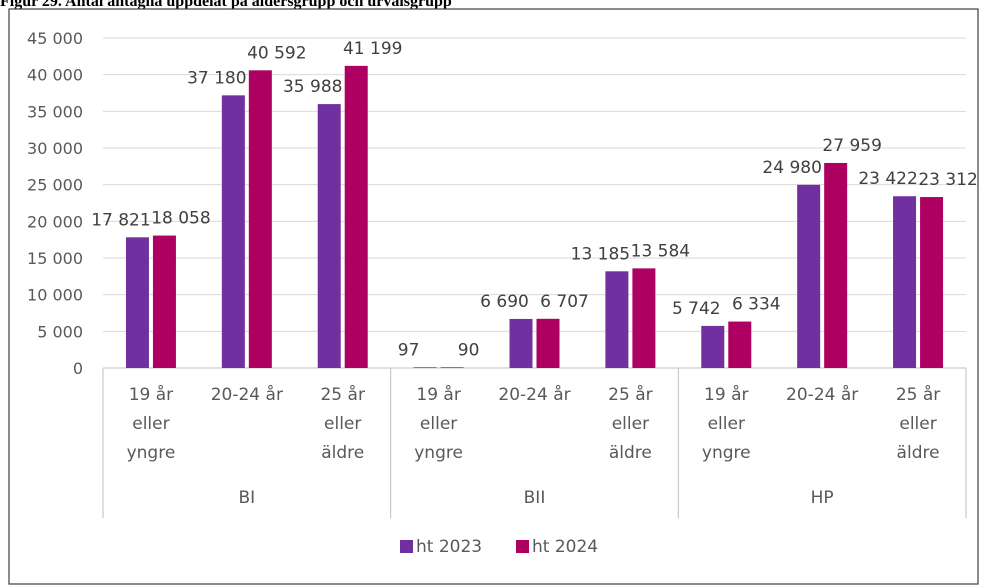 The height and width of the screenshot is (587, 981). Describe the element at coordinates (120, 220) in the screenshot. I see `data-label: 17 821` at that location.